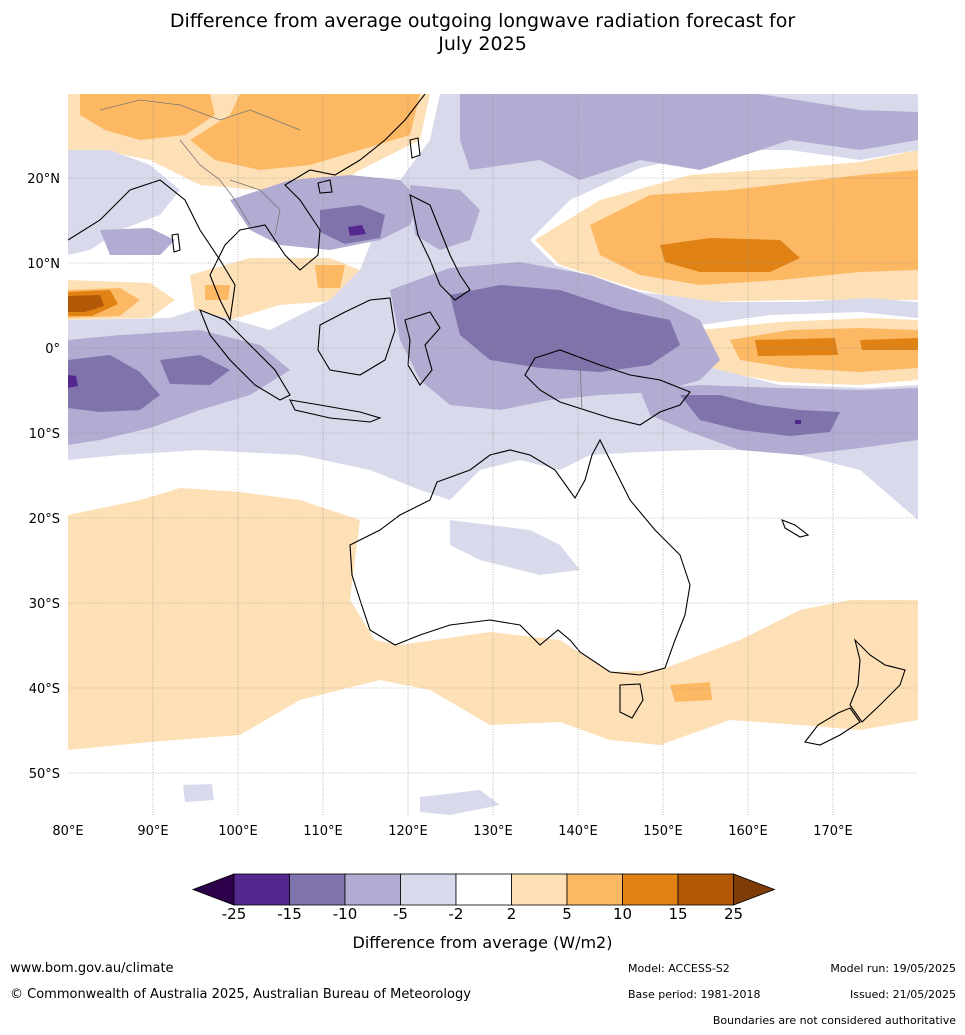 This screenshot has width=965, height=1035. Describe the element at coordinates (44, 434) in the screenshot. I see `latitude-label: 10°S` at that location.